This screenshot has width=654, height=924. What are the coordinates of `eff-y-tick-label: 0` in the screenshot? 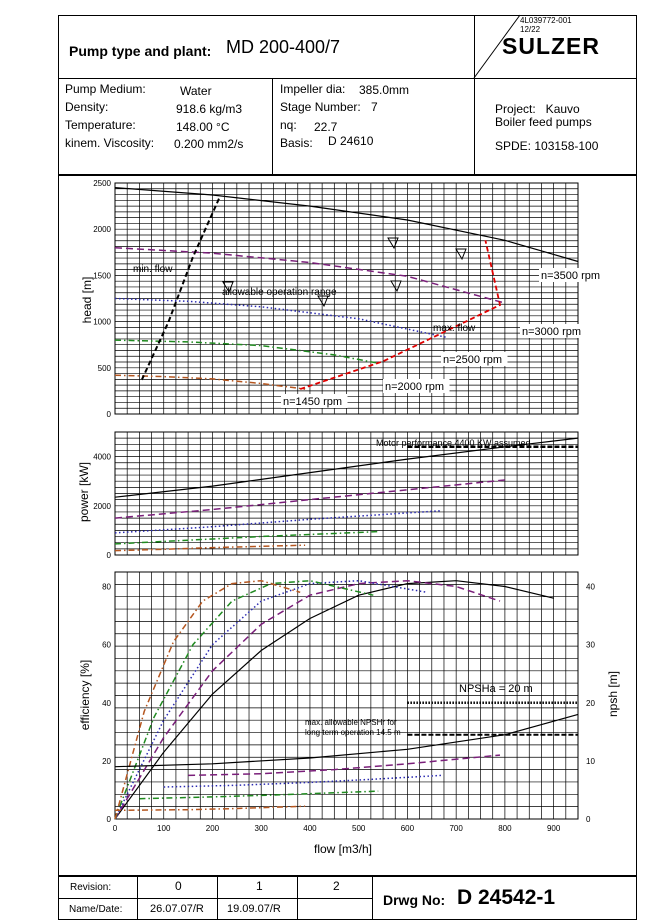 It's located at (109, 819).